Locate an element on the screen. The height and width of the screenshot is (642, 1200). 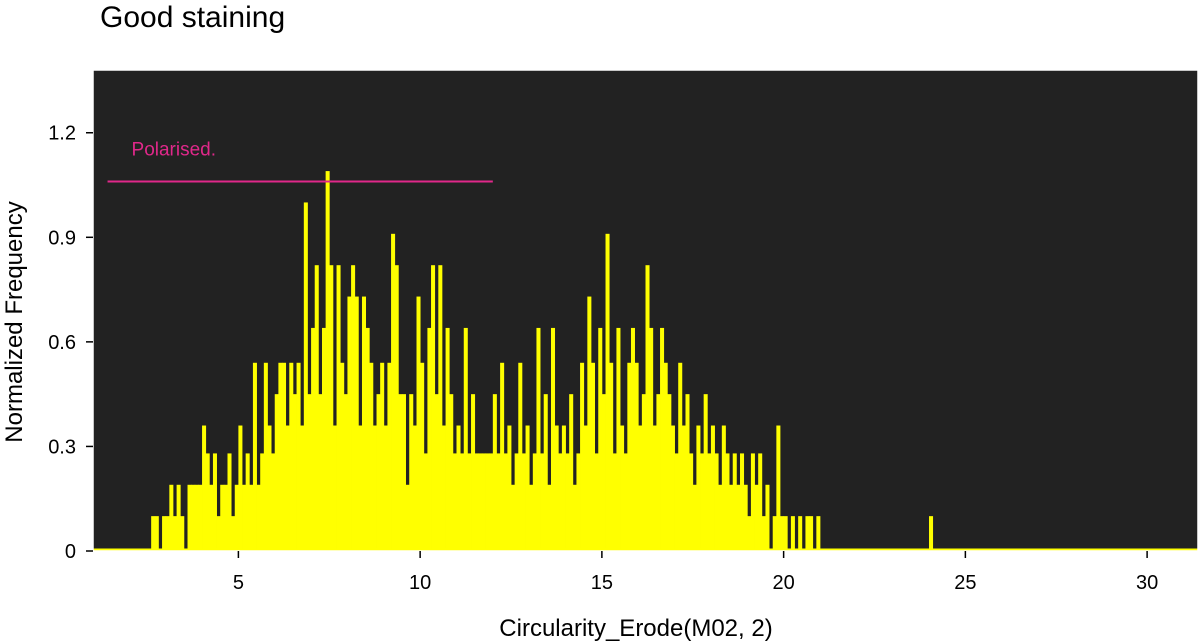
x-tick-label: 5 is located at coordinates (238, 583).